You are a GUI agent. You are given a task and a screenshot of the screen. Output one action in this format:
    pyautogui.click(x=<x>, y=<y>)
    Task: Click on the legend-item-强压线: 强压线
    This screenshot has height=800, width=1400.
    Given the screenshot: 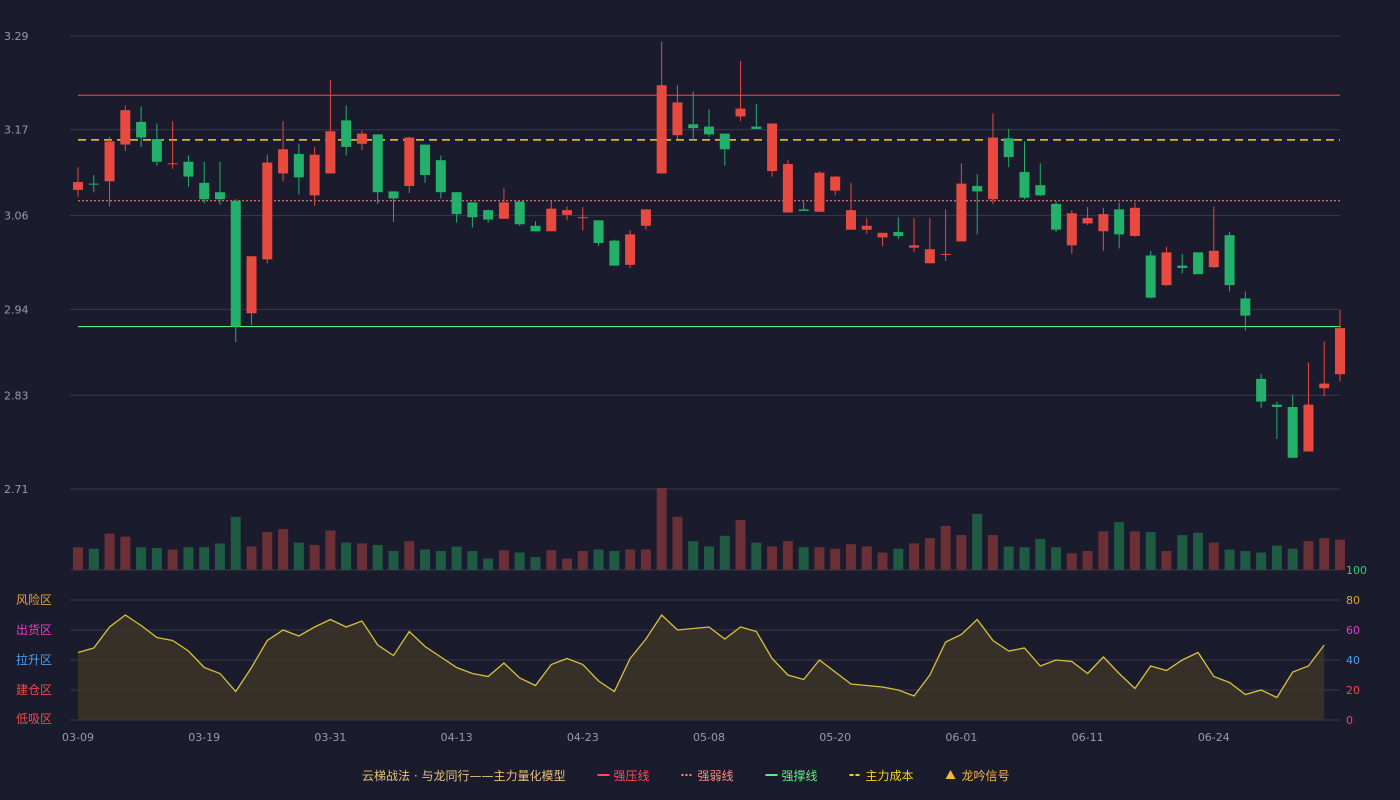 What is the action you would take?
    pyautogui.click(x=623, y=776)
    